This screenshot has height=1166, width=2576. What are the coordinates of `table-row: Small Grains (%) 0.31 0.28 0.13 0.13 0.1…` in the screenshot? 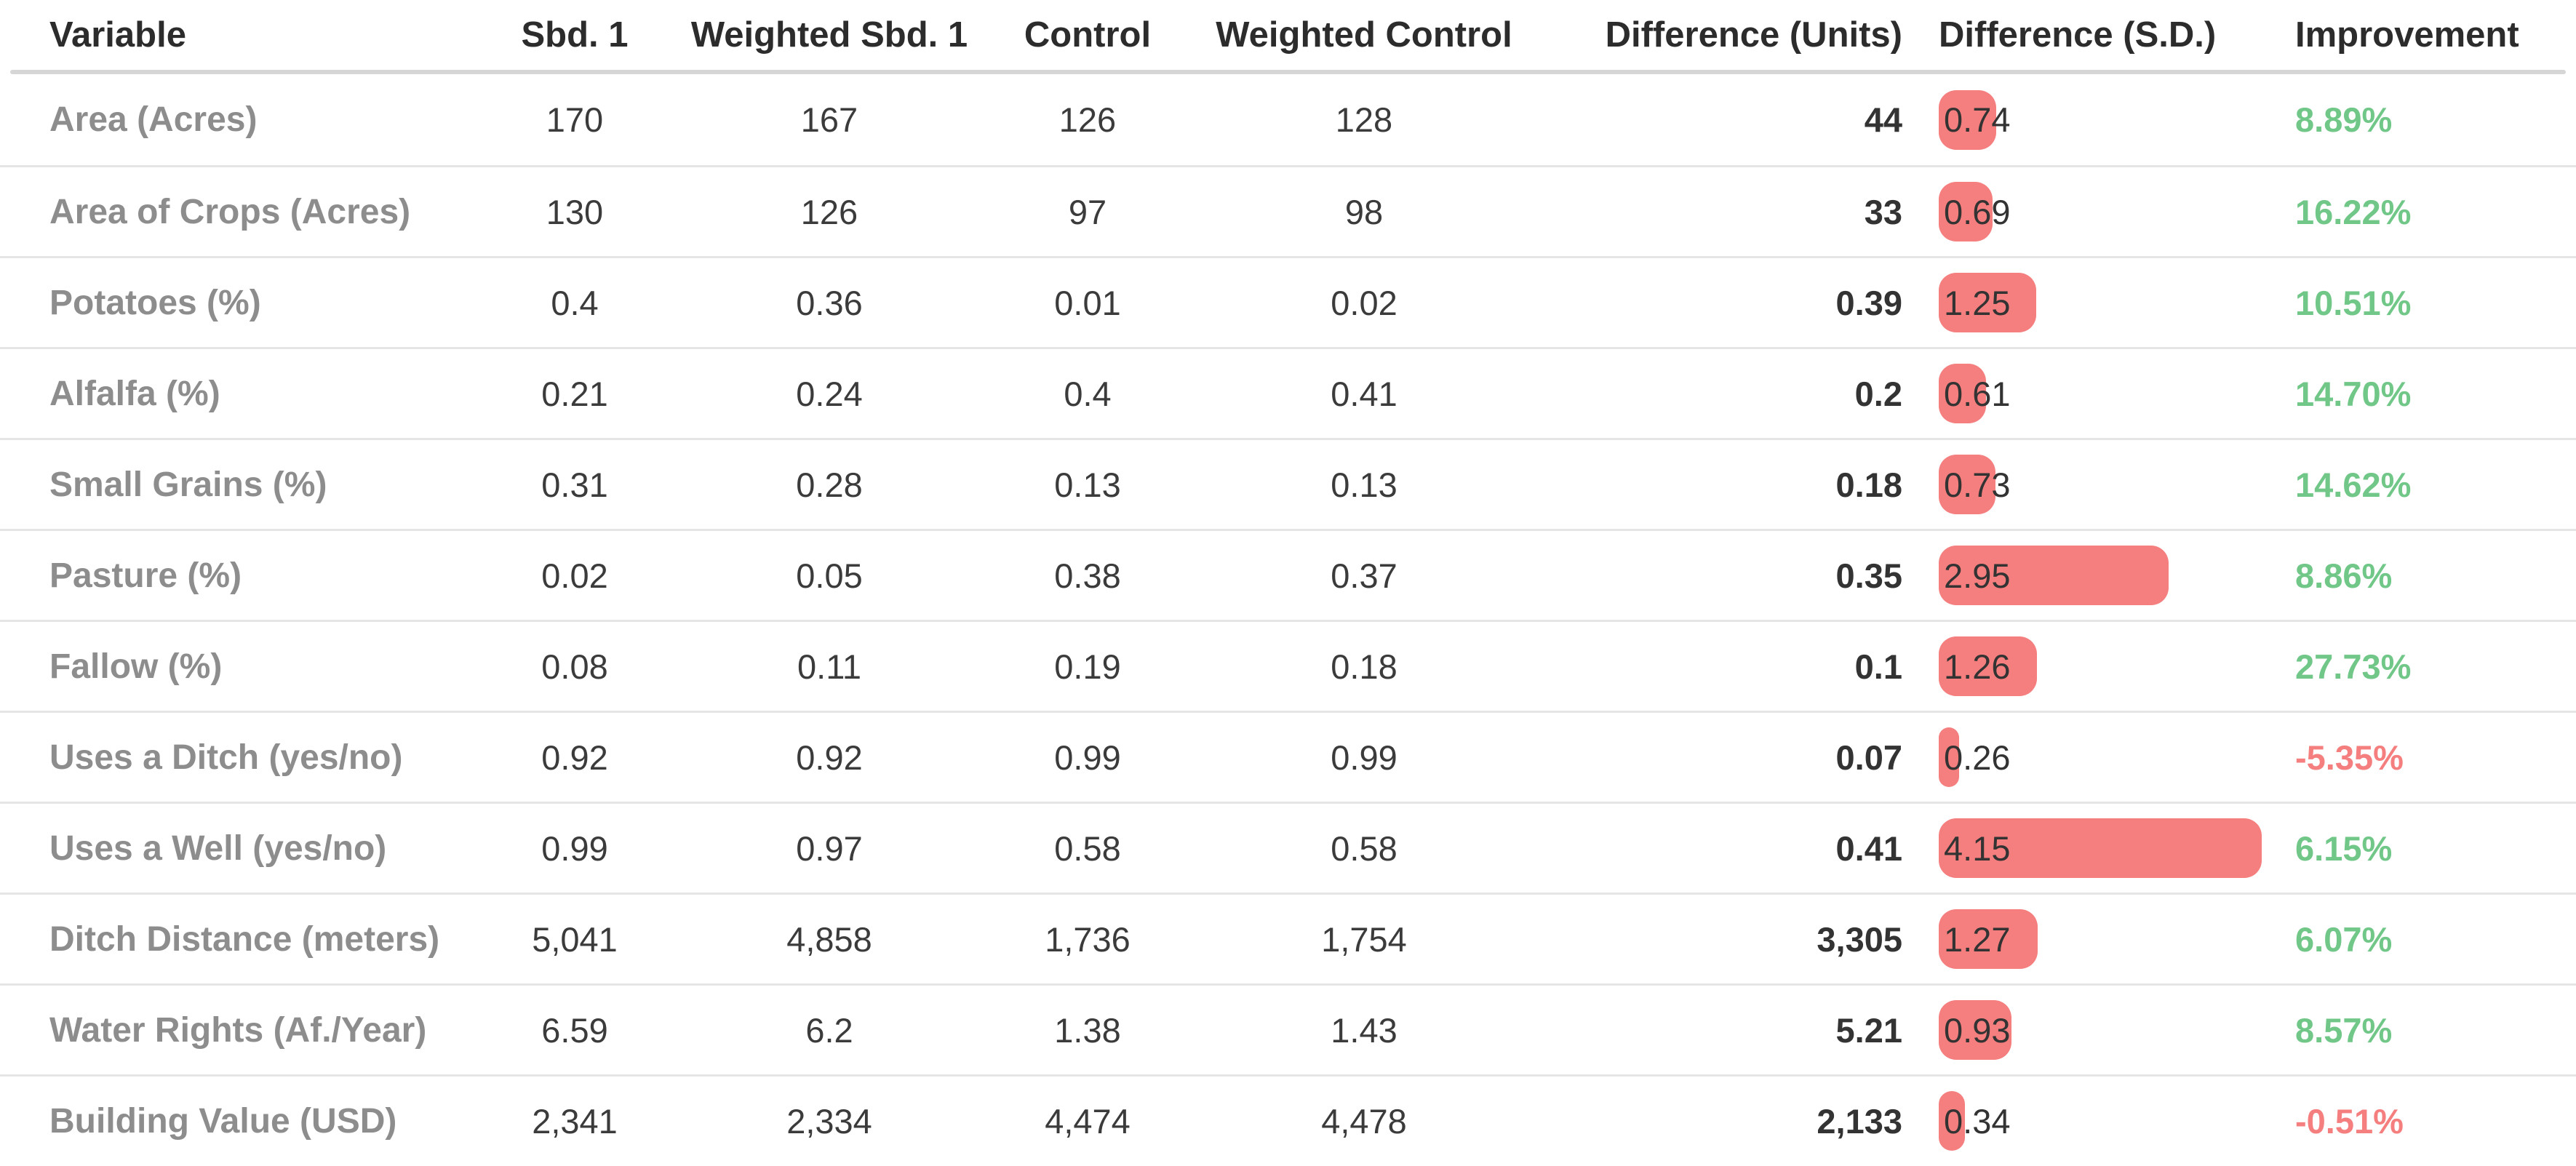 It's located at (1288, 483).